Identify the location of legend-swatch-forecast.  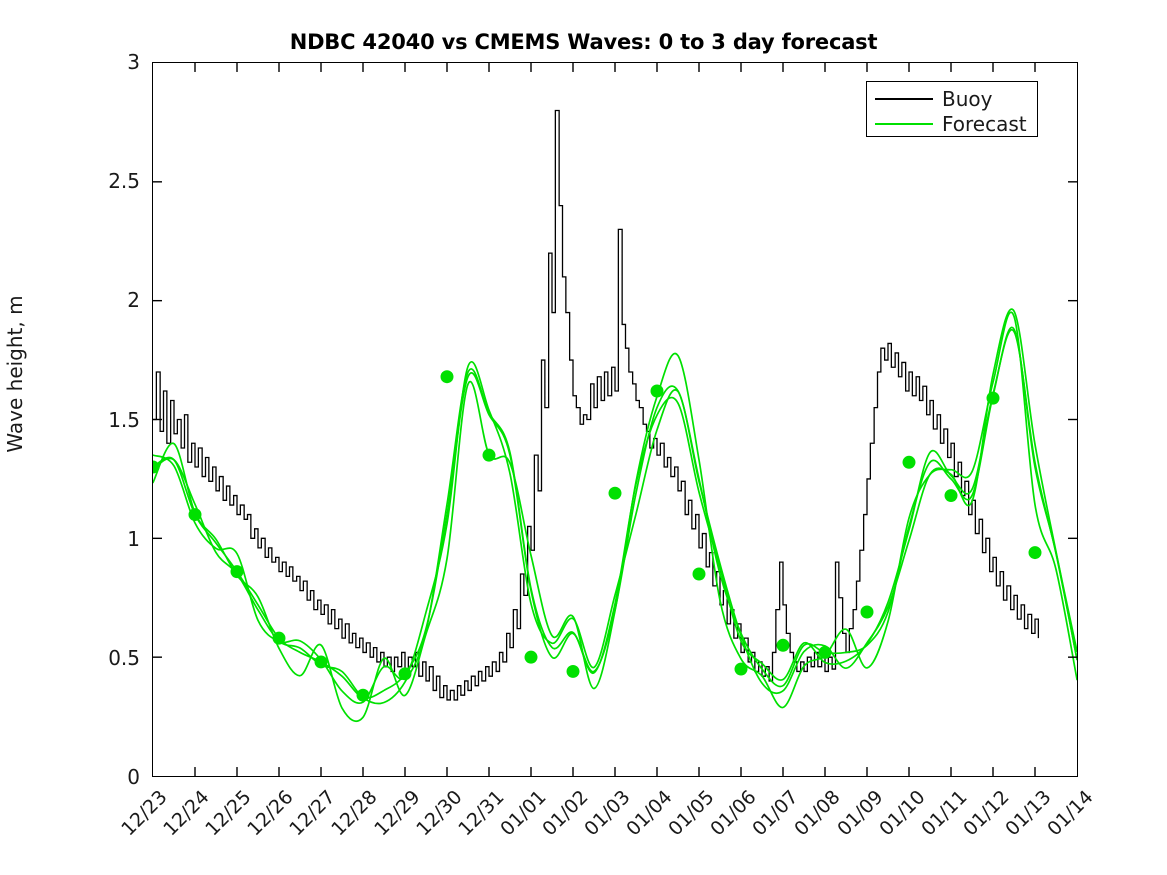
(904, 123).